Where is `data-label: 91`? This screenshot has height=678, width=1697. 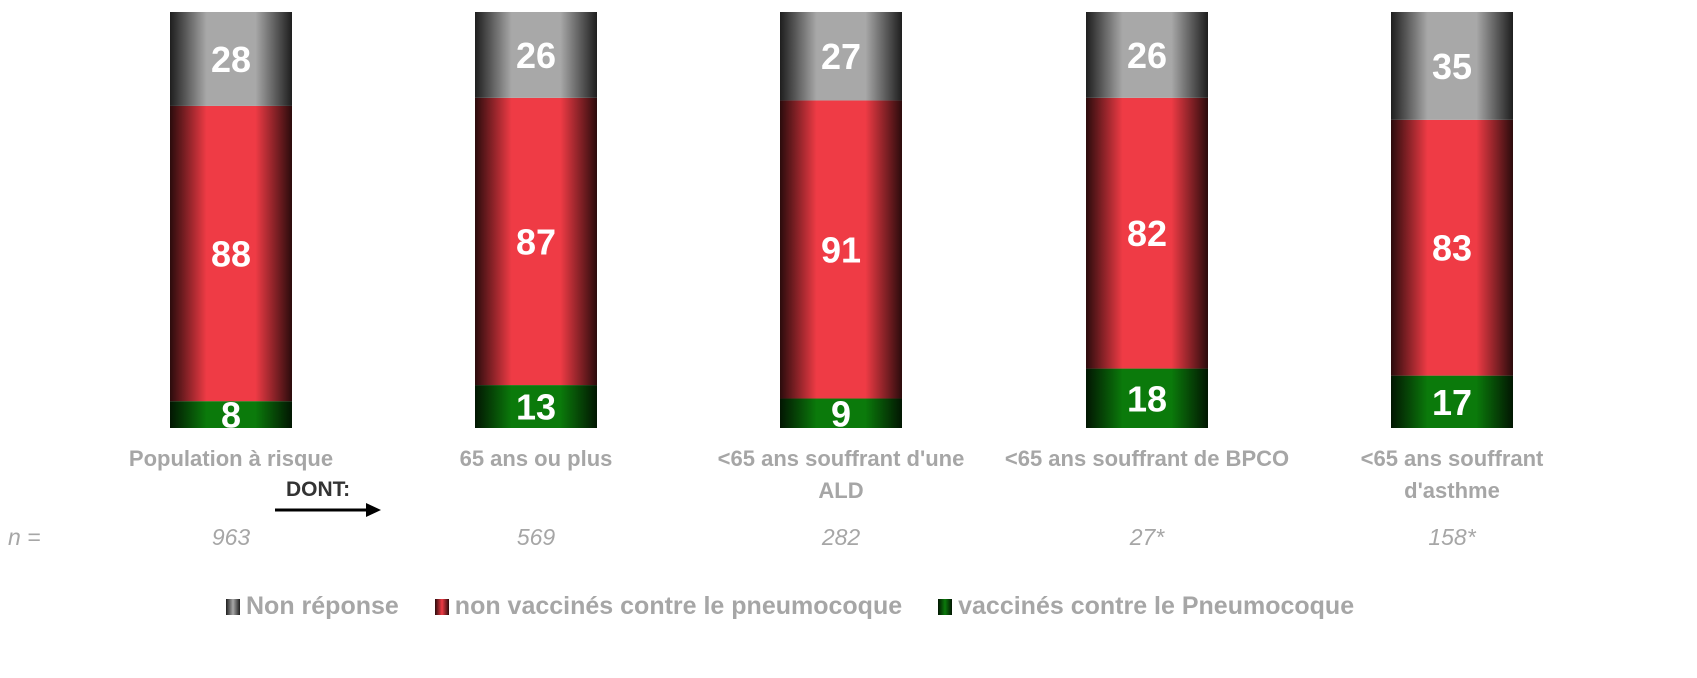
data-label: 91 is located at coordinates (841, 249).